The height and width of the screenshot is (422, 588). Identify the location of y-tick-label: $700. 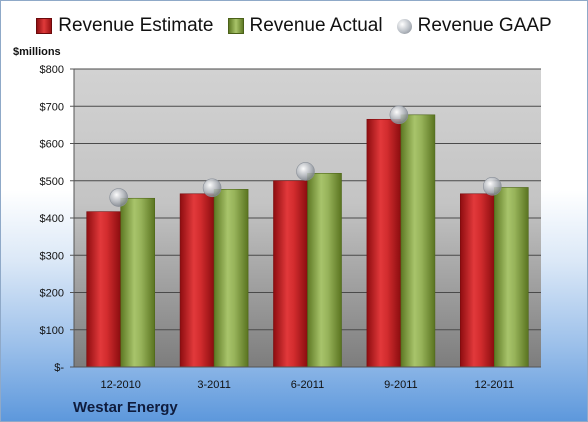
(52, 107).